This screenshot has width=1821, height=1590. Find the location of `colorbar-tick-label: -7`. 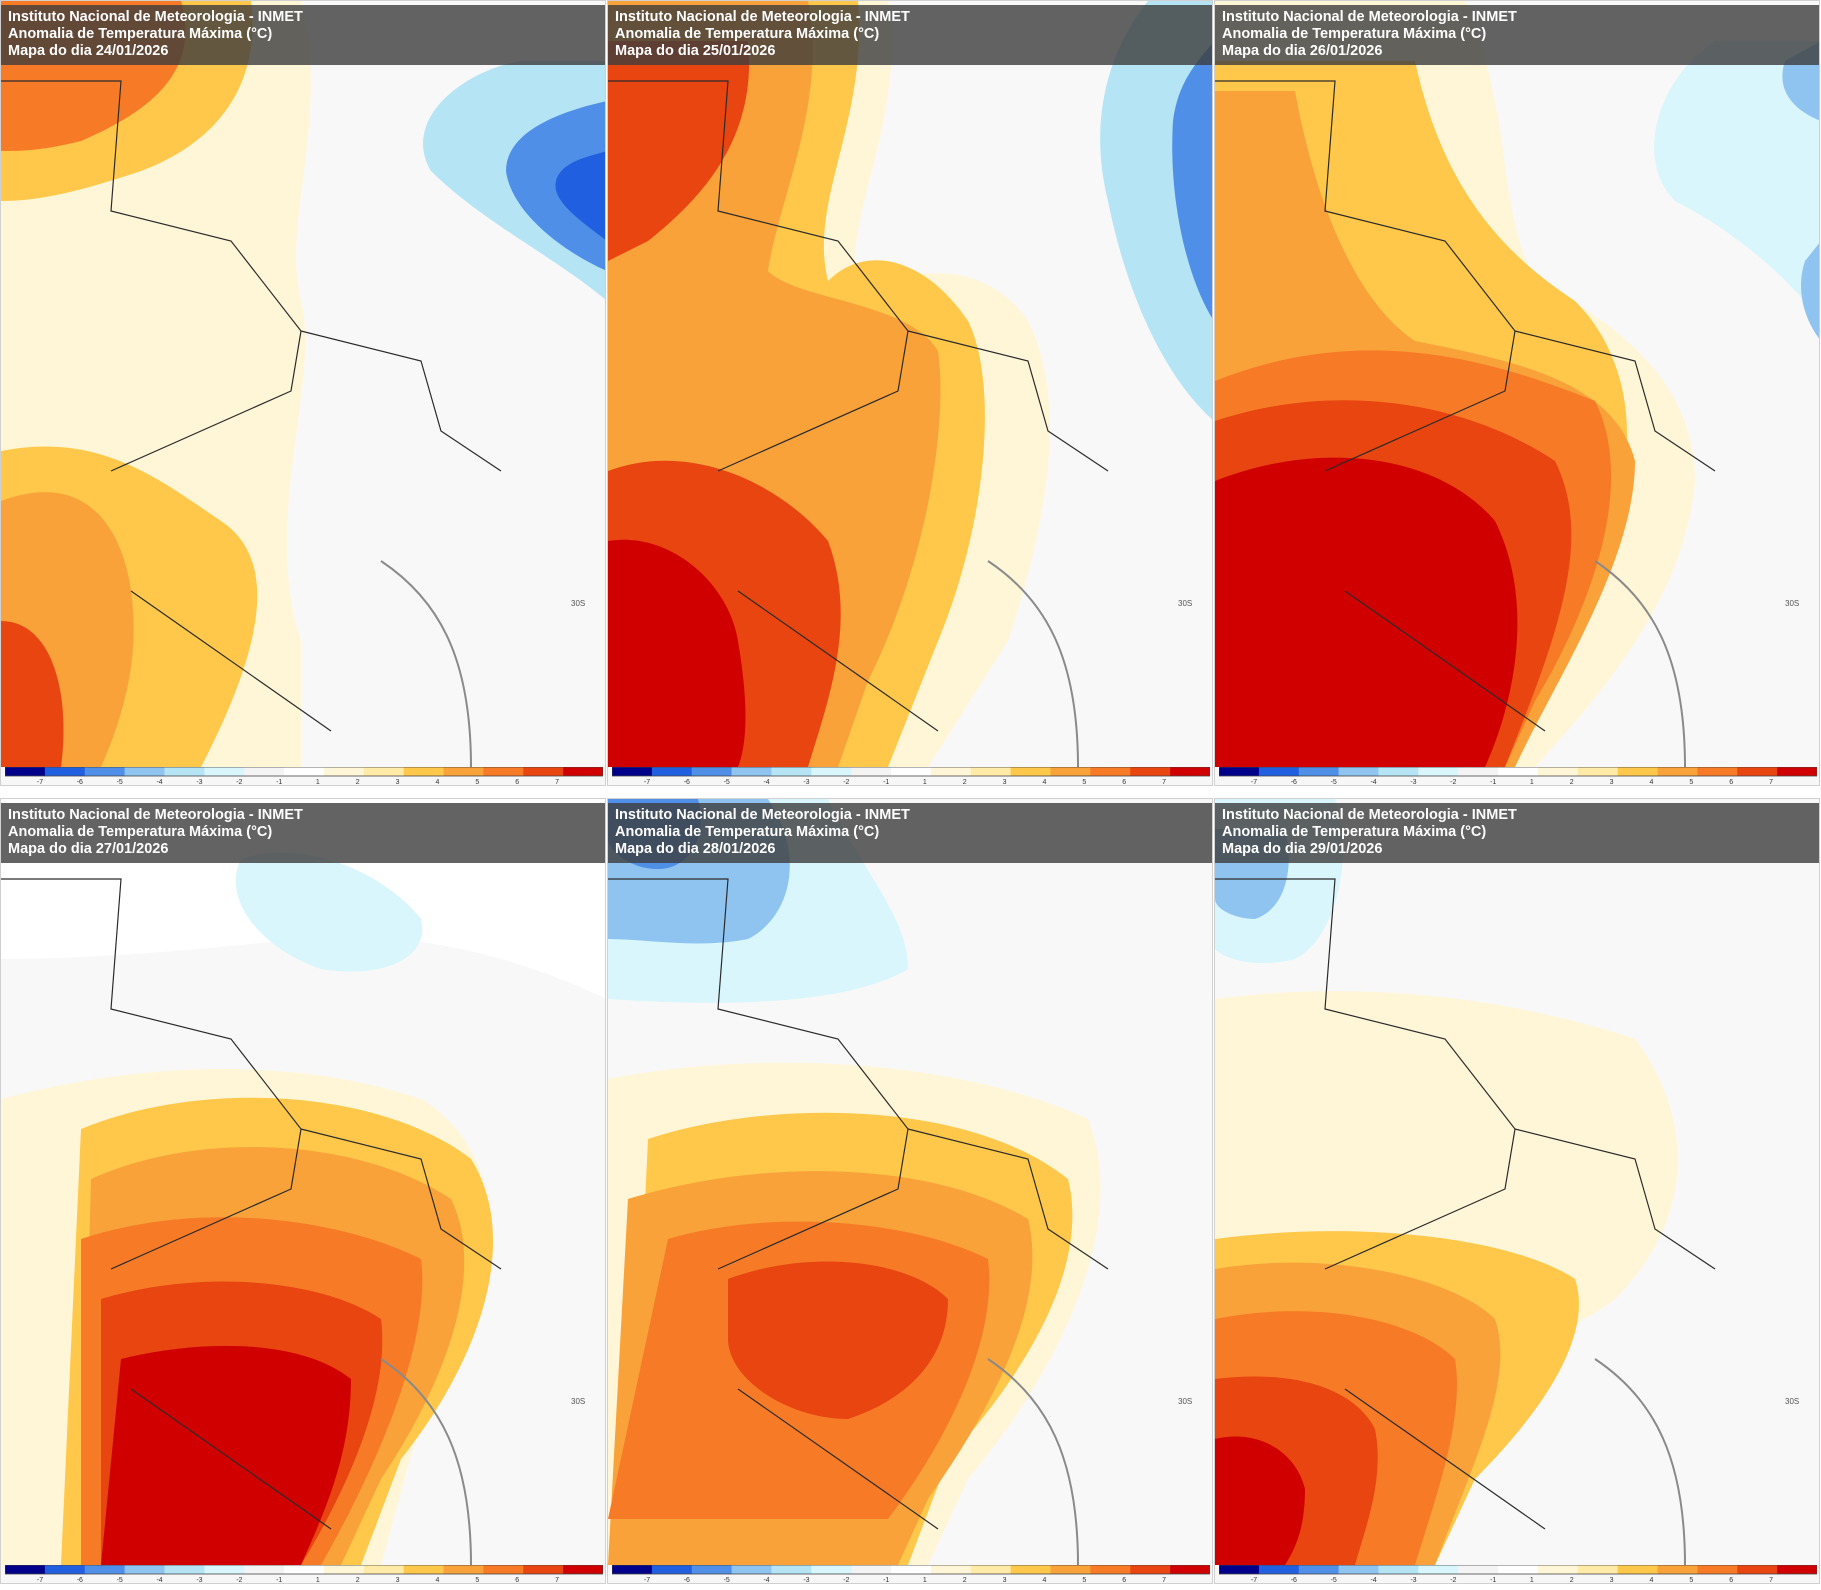

colorbar-tick-label: -7 is located at coordinates (40, 1580).